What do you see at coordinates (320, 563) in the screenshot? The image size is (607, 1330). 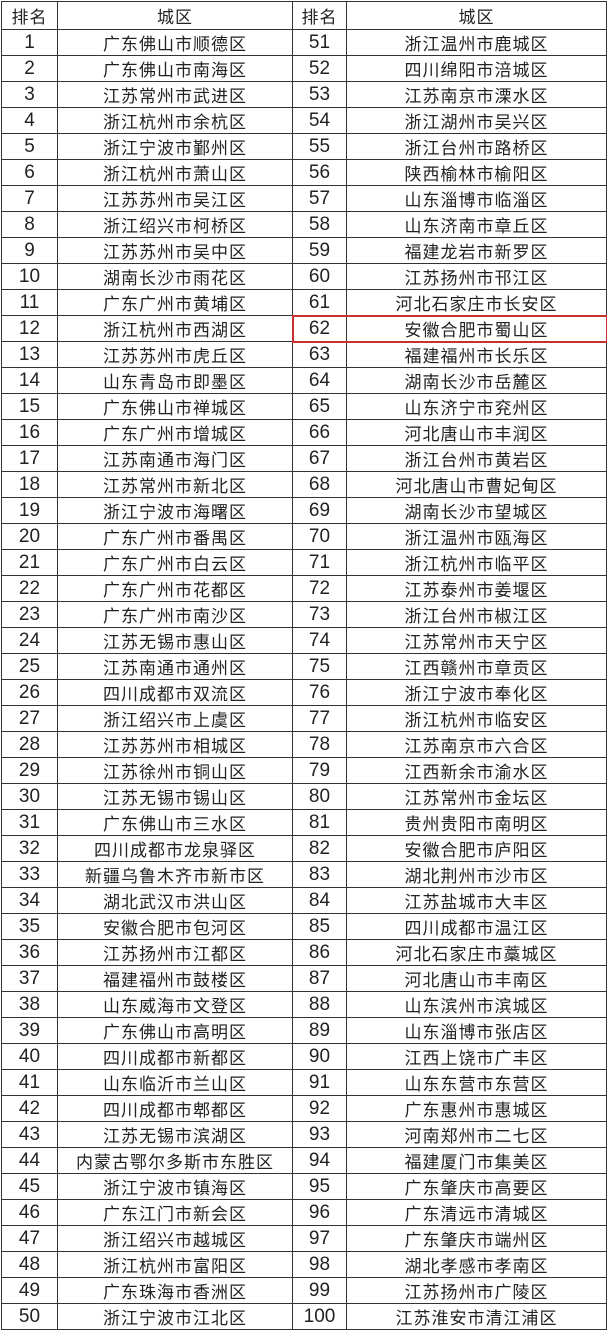 I see `rank-cell: 71` at bounding box center [320, 563].